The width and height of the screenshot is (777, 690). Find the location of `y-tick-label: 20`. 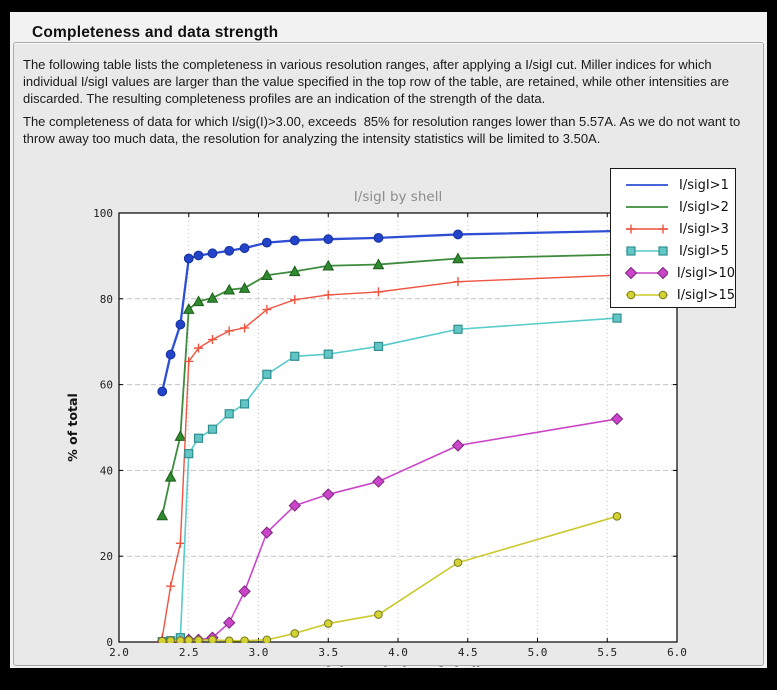

y-tick-label: 20 is located at coordinates (106, 556).